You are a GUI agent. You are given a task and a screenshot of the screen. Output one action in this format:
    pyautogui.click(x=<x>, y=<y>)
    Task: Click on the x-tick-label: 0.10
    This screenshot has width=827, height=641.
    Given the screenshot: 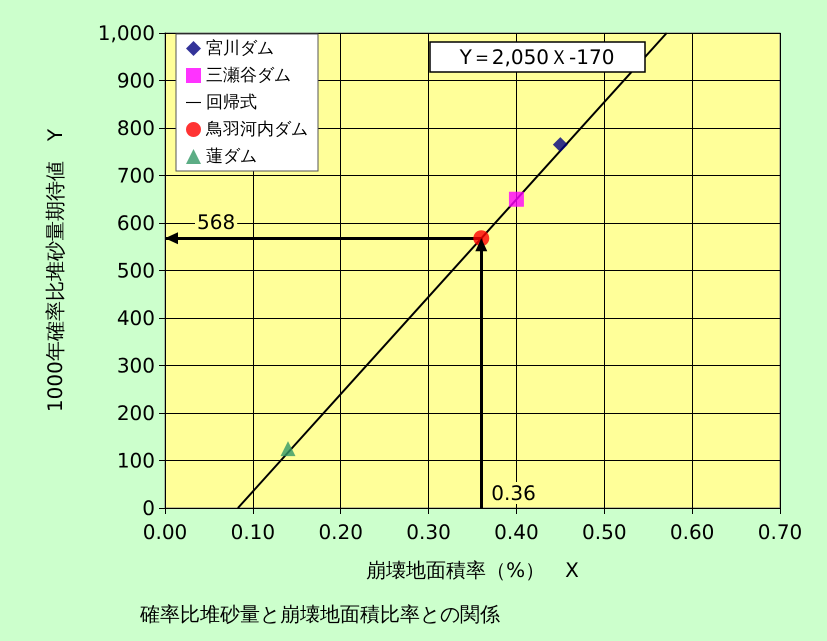 What is the action you would take?
    pyautogui.click(x=253, y=532)
    